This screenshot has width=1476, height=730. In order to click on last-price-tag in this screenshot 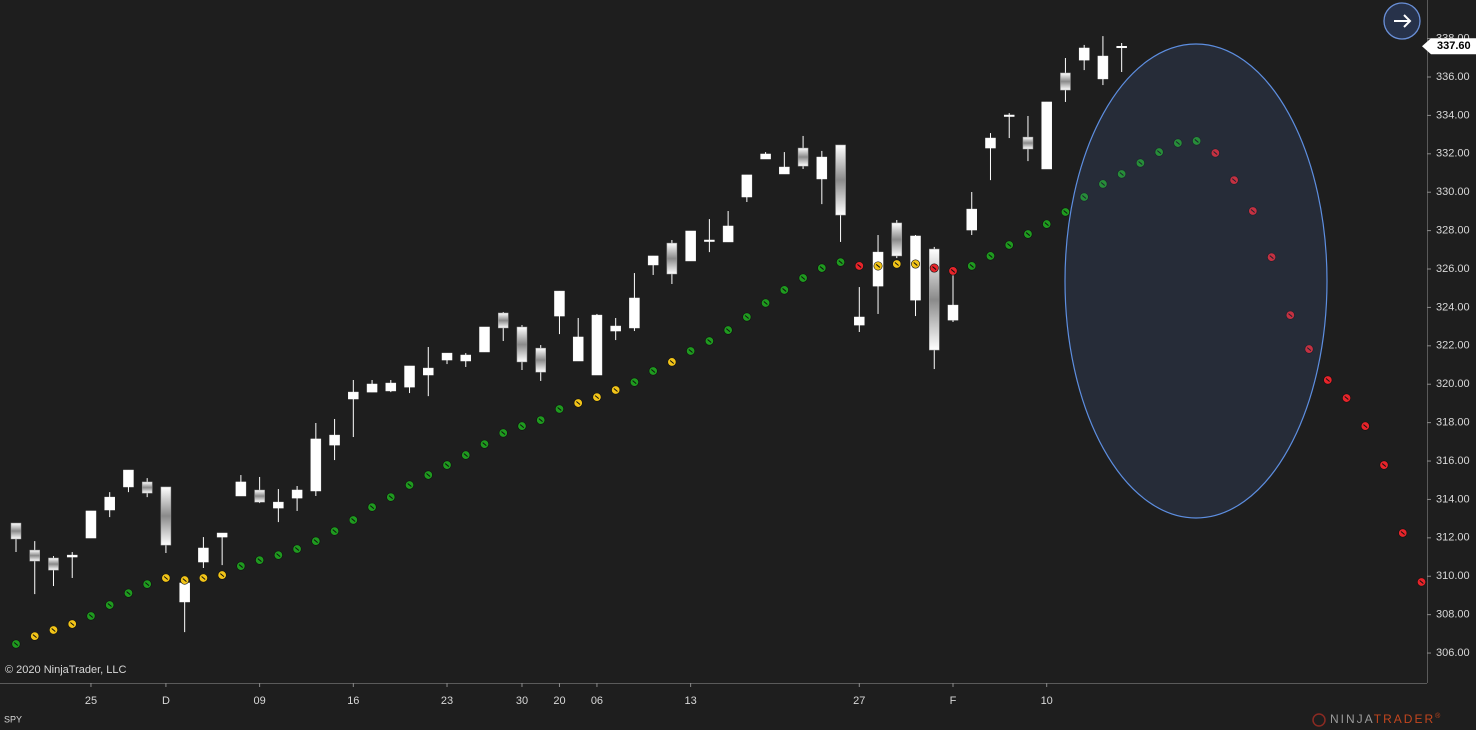, I will do `click(1449, 46)`.